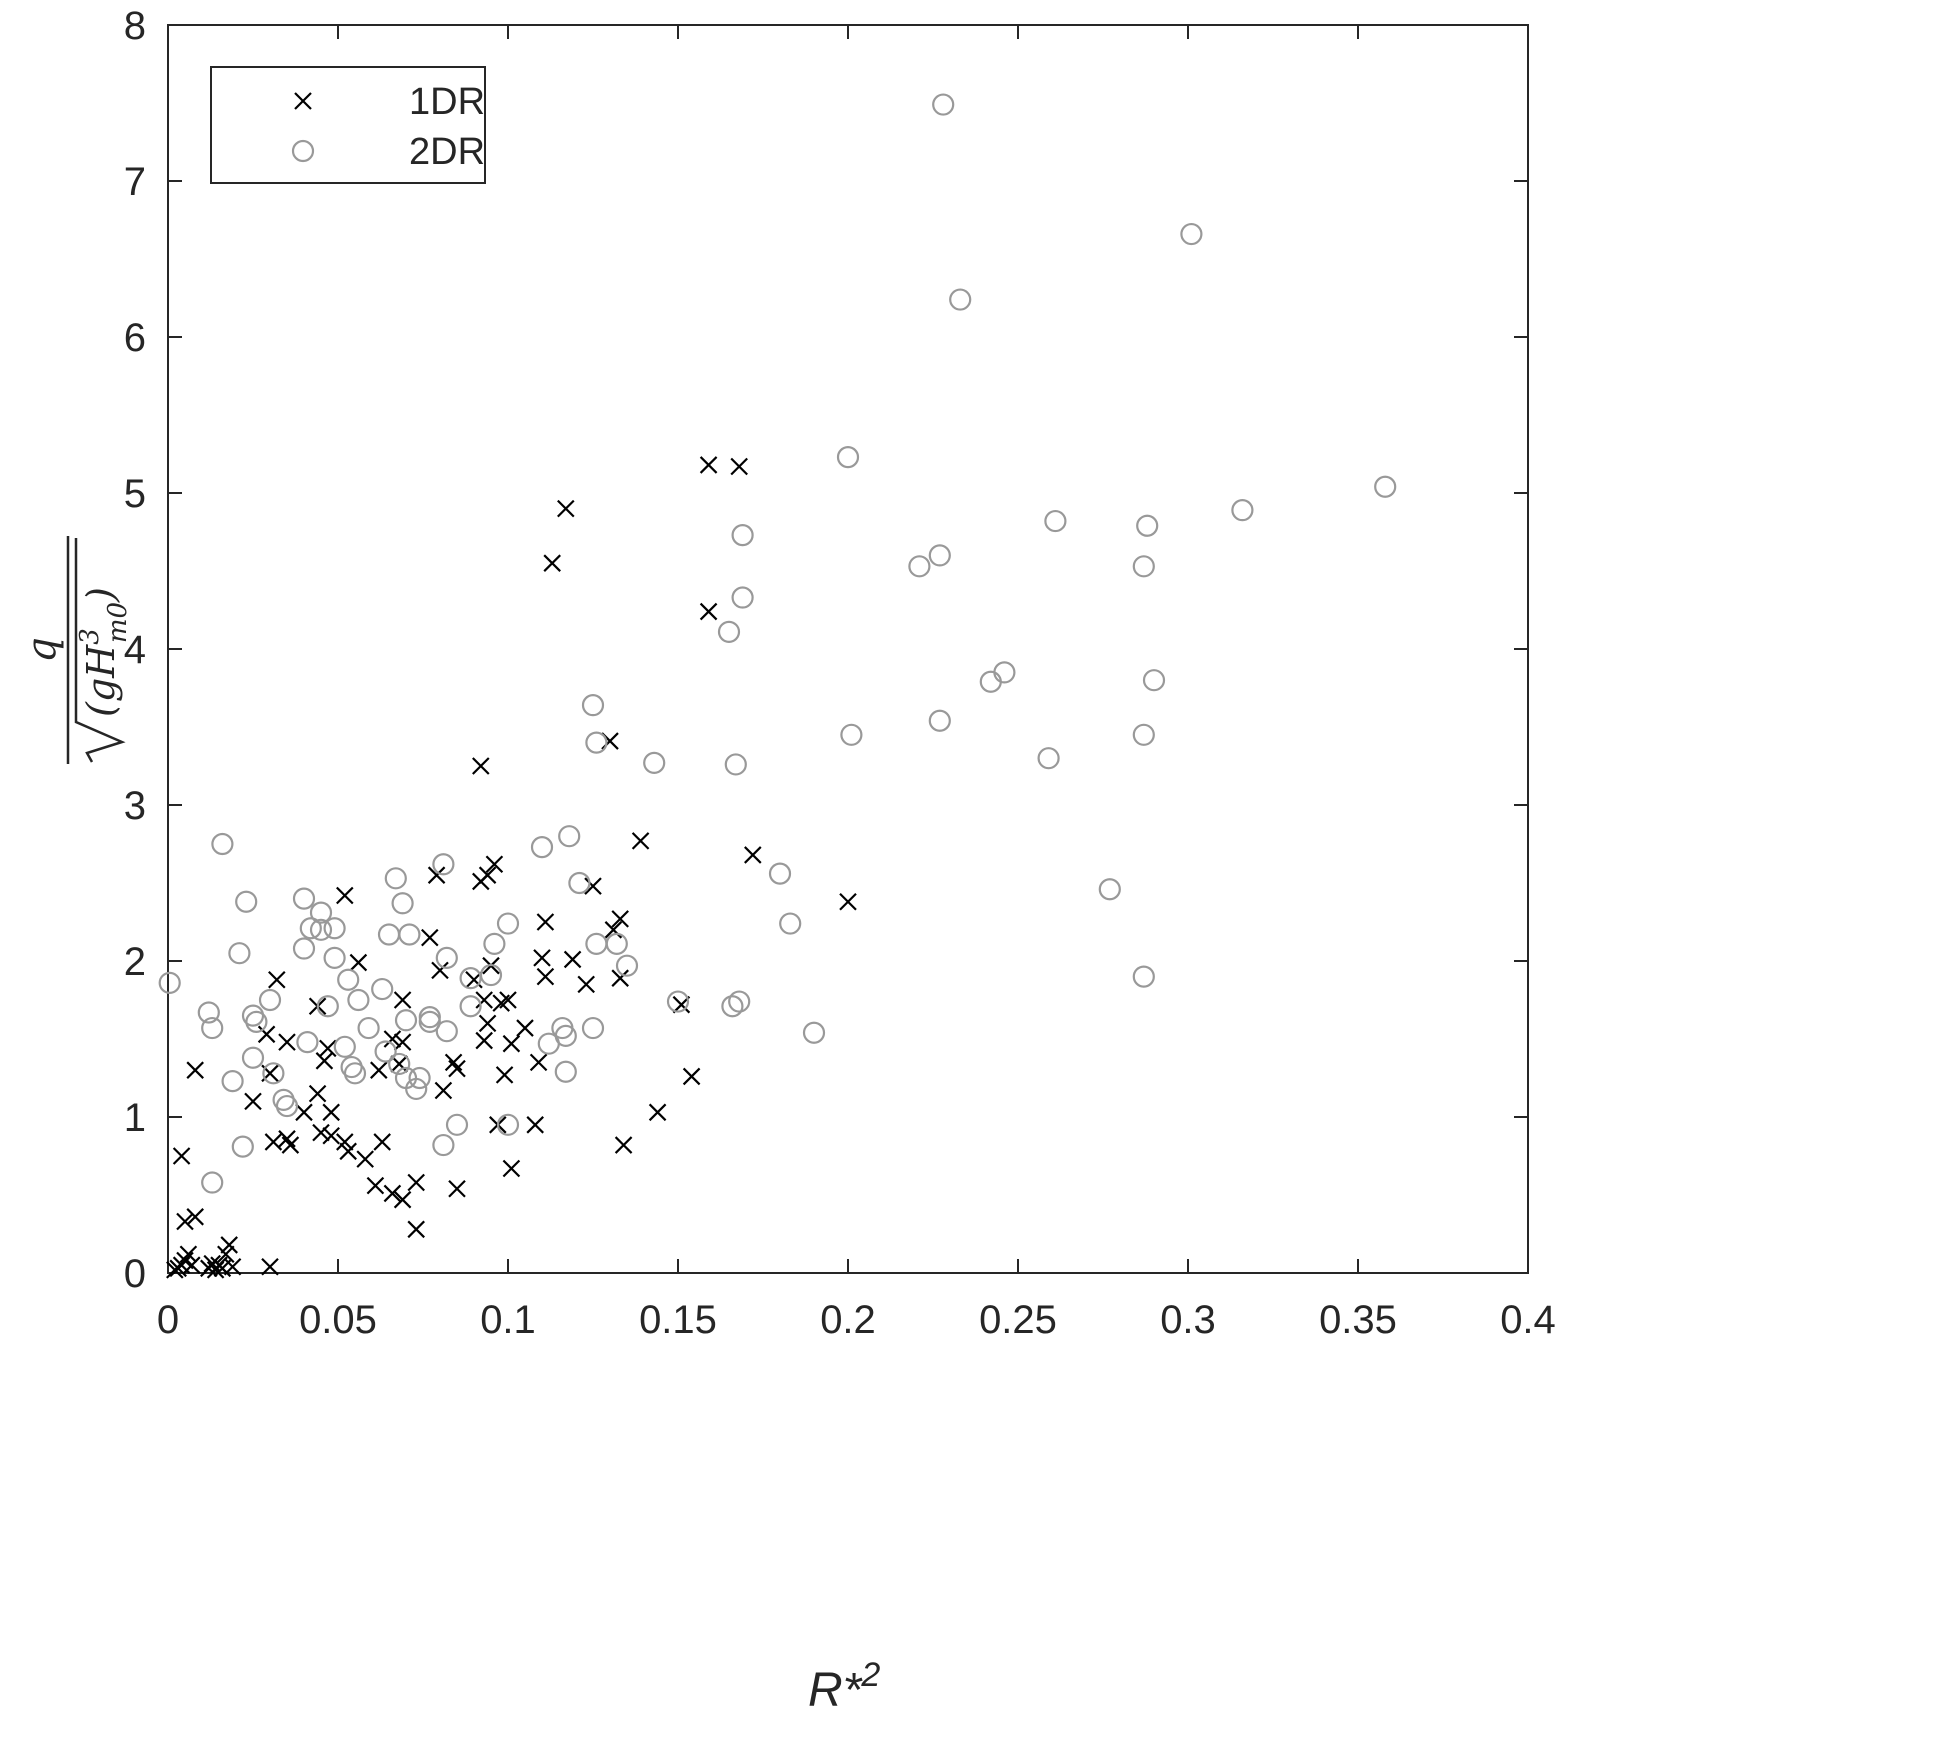 The height and width of the screenshot is (1762, 1943). What do you see at coordinates (1018, 1320) in the screenshot?
I see `x-tick-label: 0.25` at bounding box center [1018, 1320].